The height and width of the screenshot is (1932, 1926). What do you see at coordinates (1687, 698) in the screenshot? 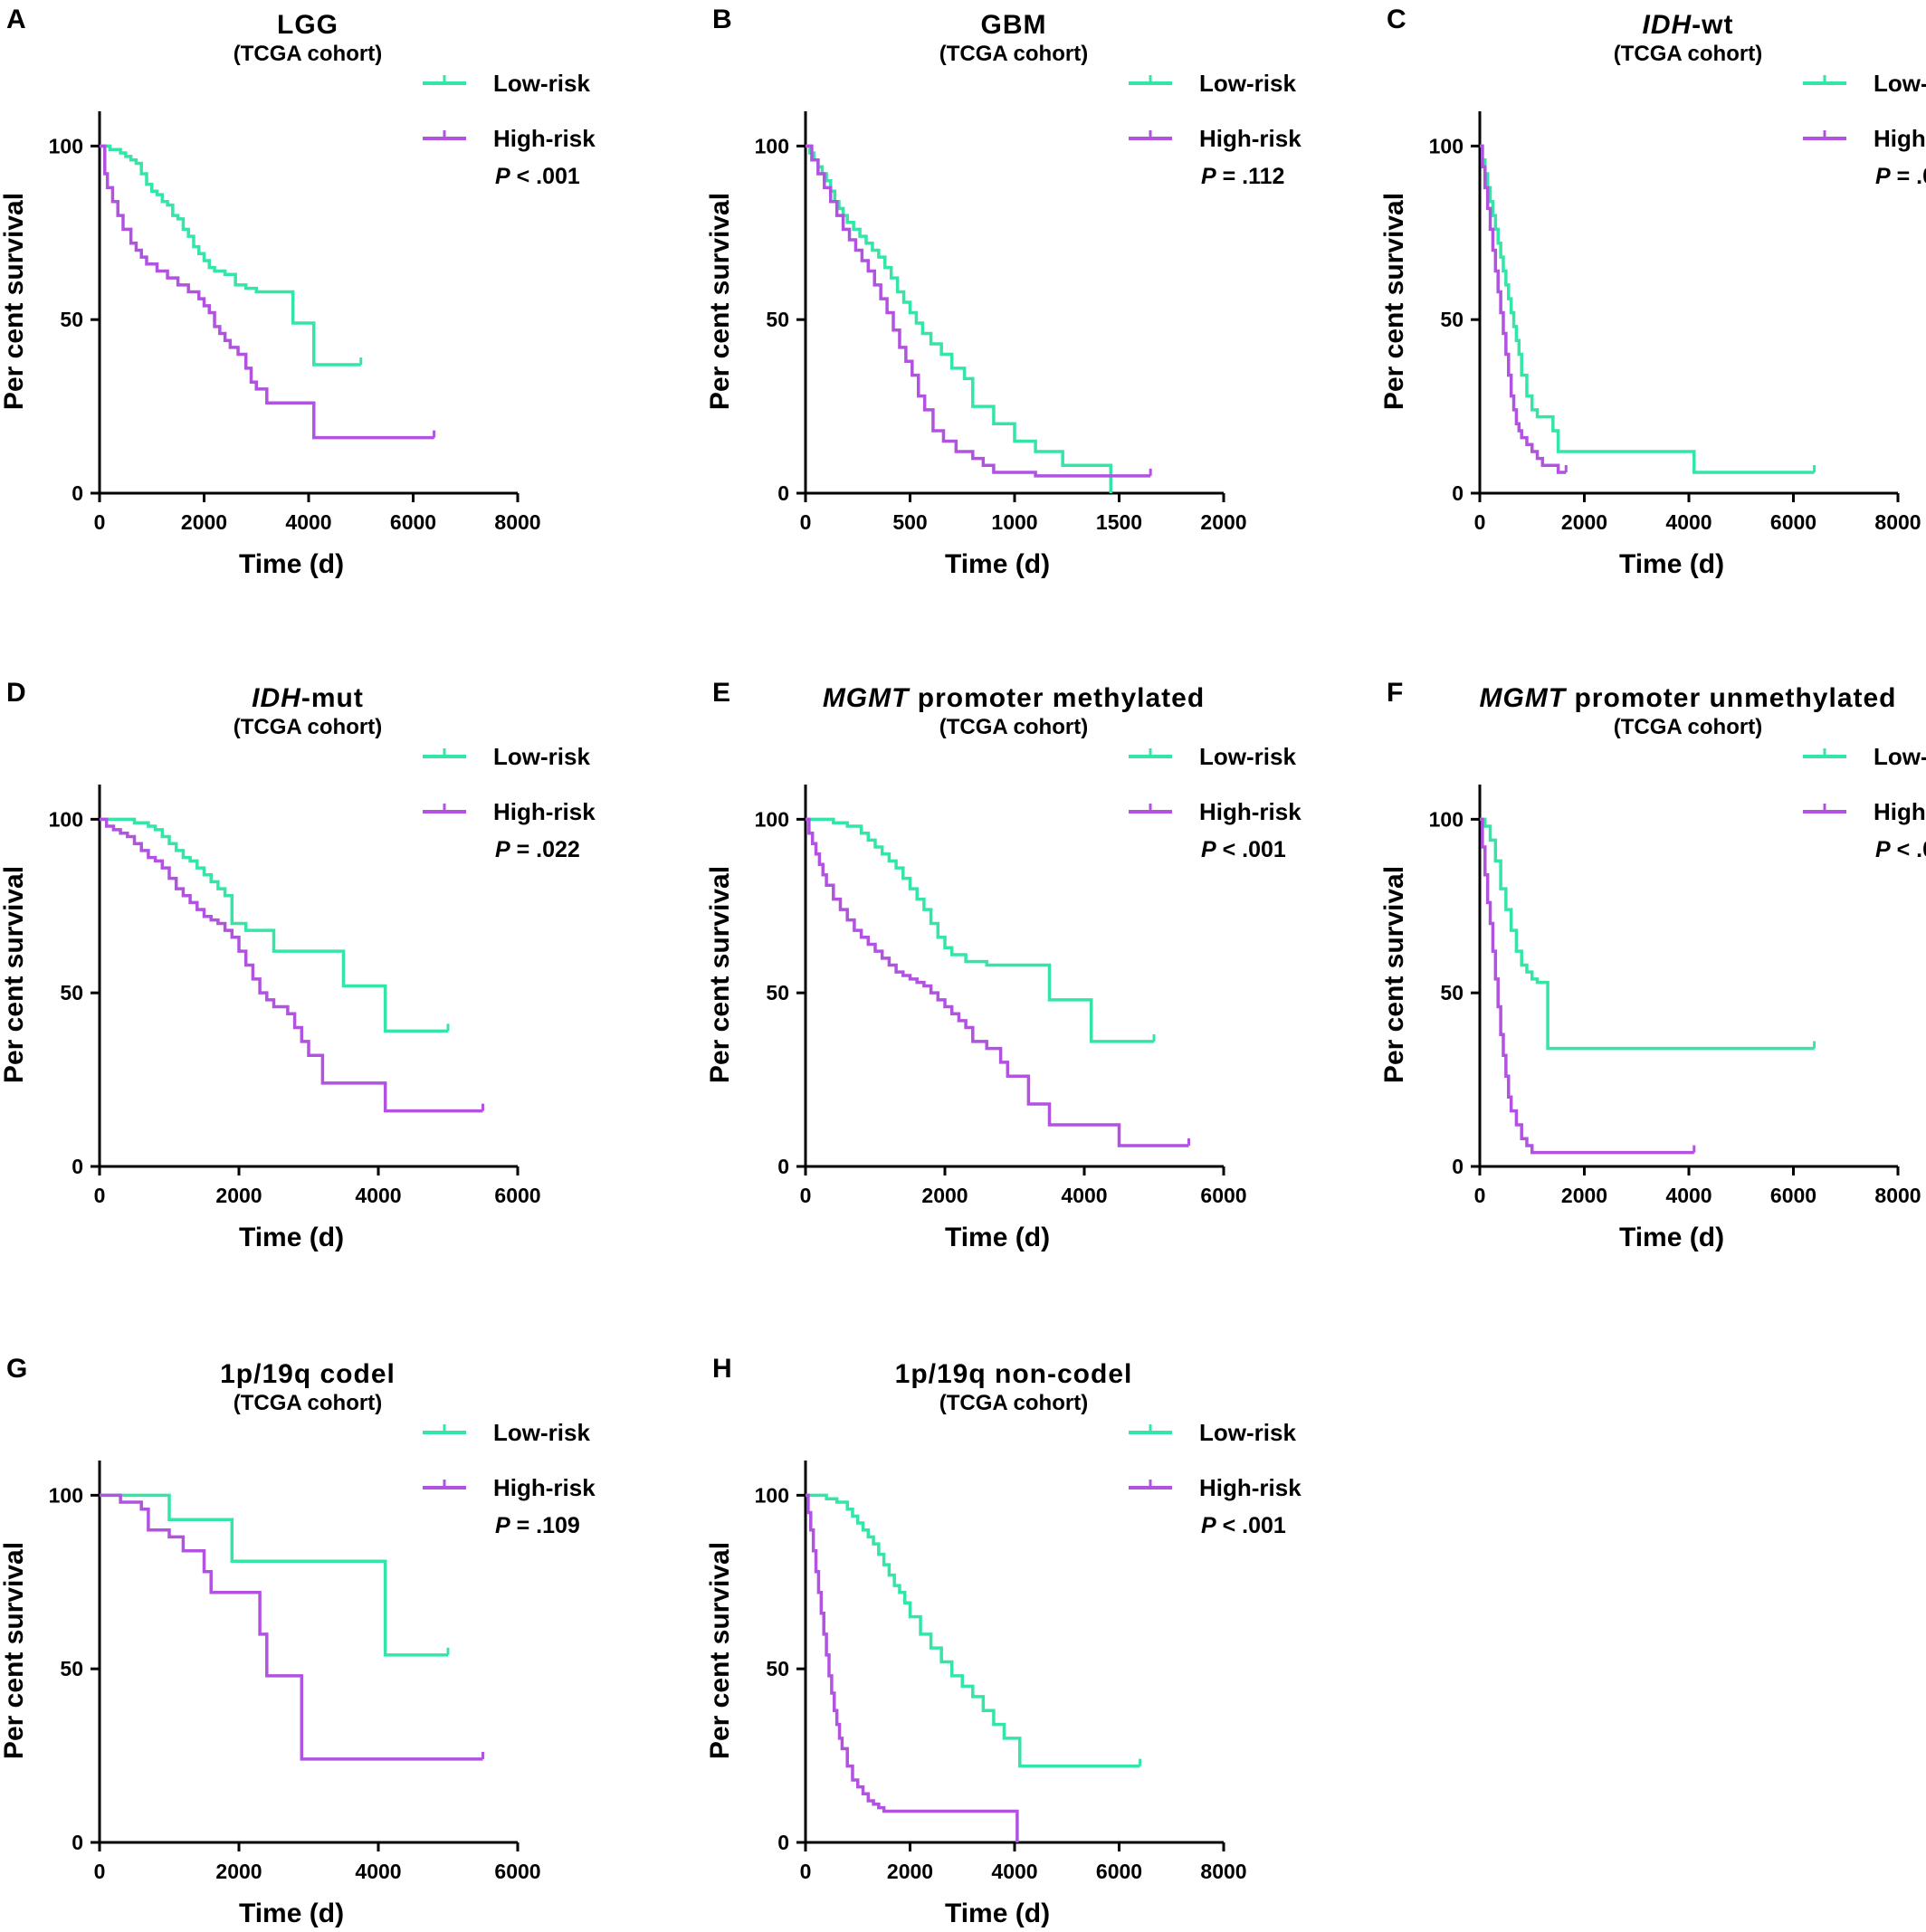
I see `panel-title: MGMT promoter unmethylated` at bounding box center [1687, 698].